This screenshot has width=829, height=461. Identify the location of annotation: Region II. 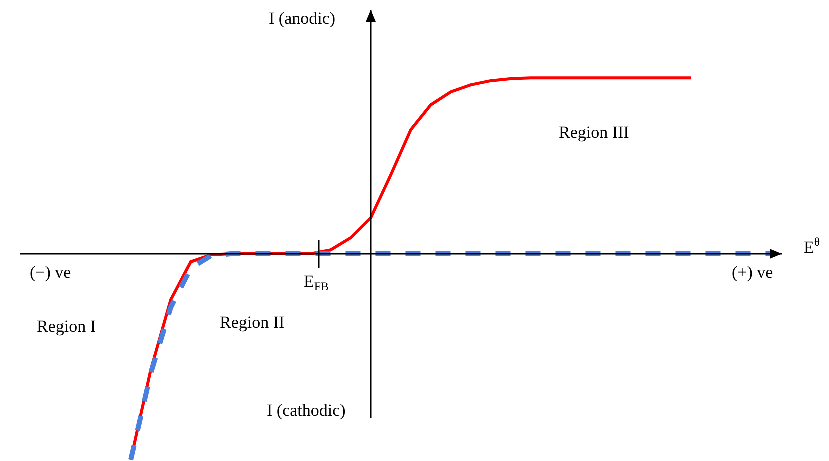
(253, 322).